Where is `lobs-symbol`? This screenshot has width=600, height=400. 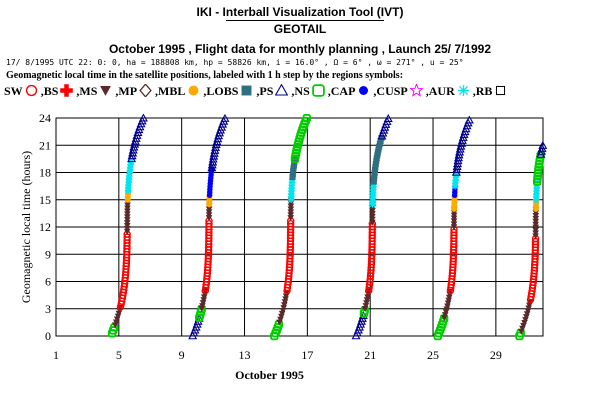 lobs-symbol is located at coordinates (246, 90).